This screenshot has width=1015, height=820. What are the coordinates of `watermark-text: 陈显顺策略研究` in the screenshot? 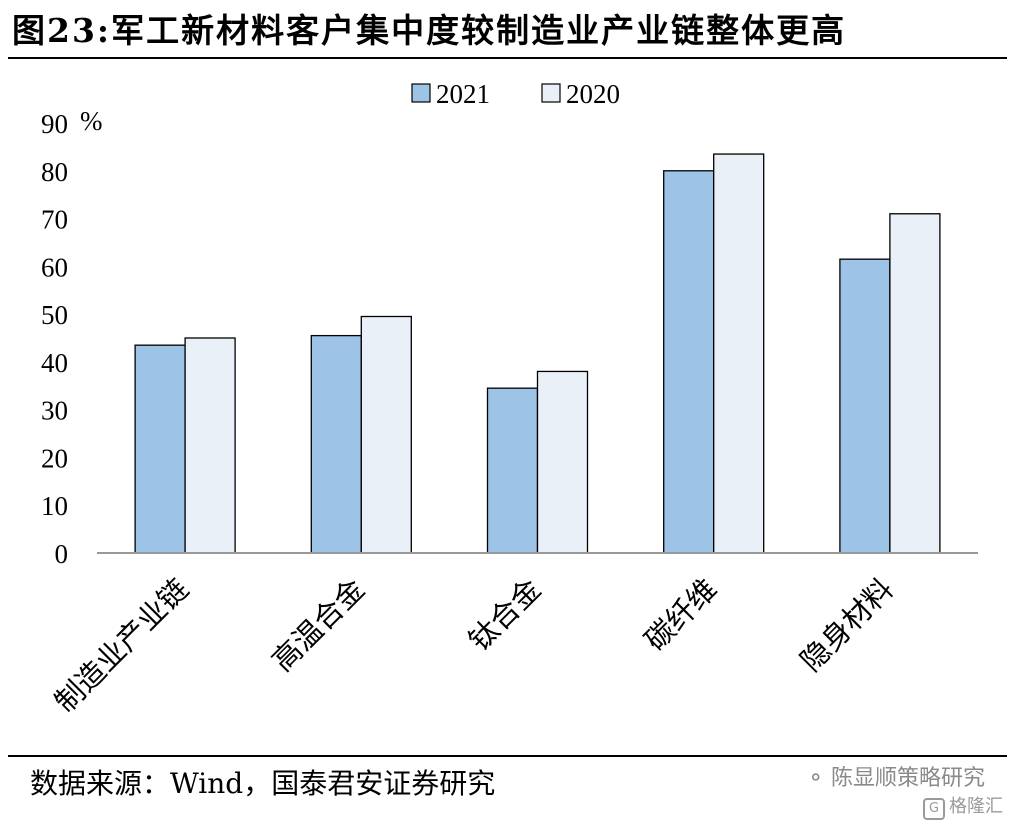 It's located at (907, 778).